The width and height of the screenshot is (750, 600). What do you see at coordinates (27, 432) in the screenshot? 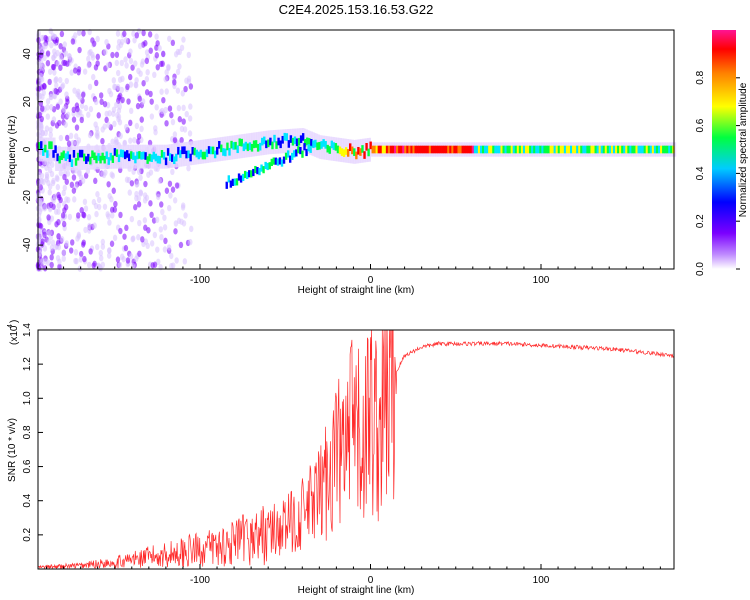
I see `snr-y-tick-label: 0.8` at bounding box center [27, 432].